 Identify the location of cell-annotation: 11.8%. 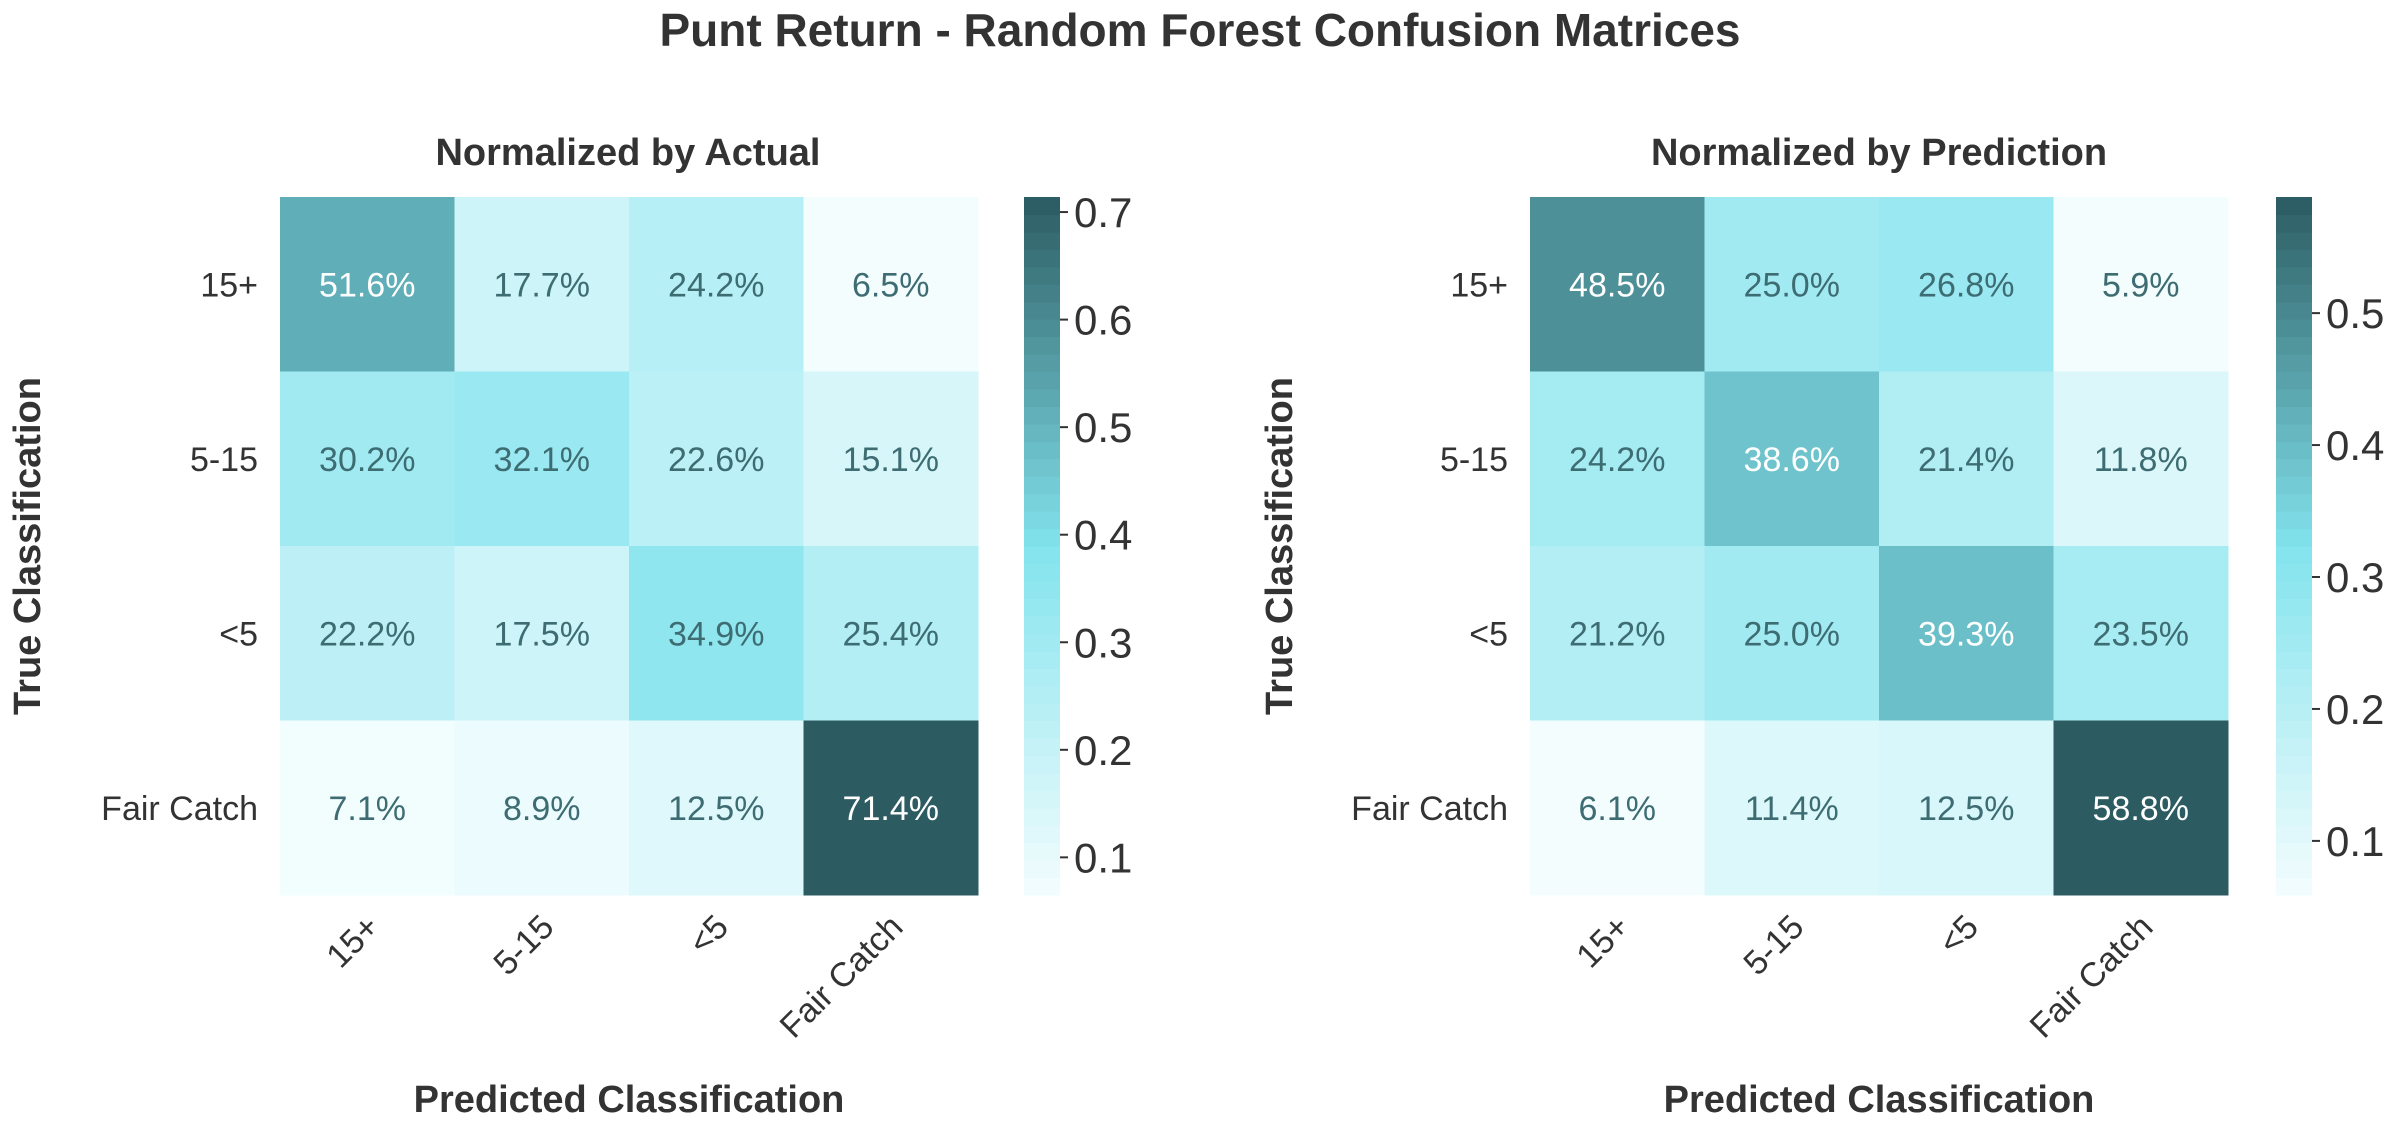
(2141, 460).